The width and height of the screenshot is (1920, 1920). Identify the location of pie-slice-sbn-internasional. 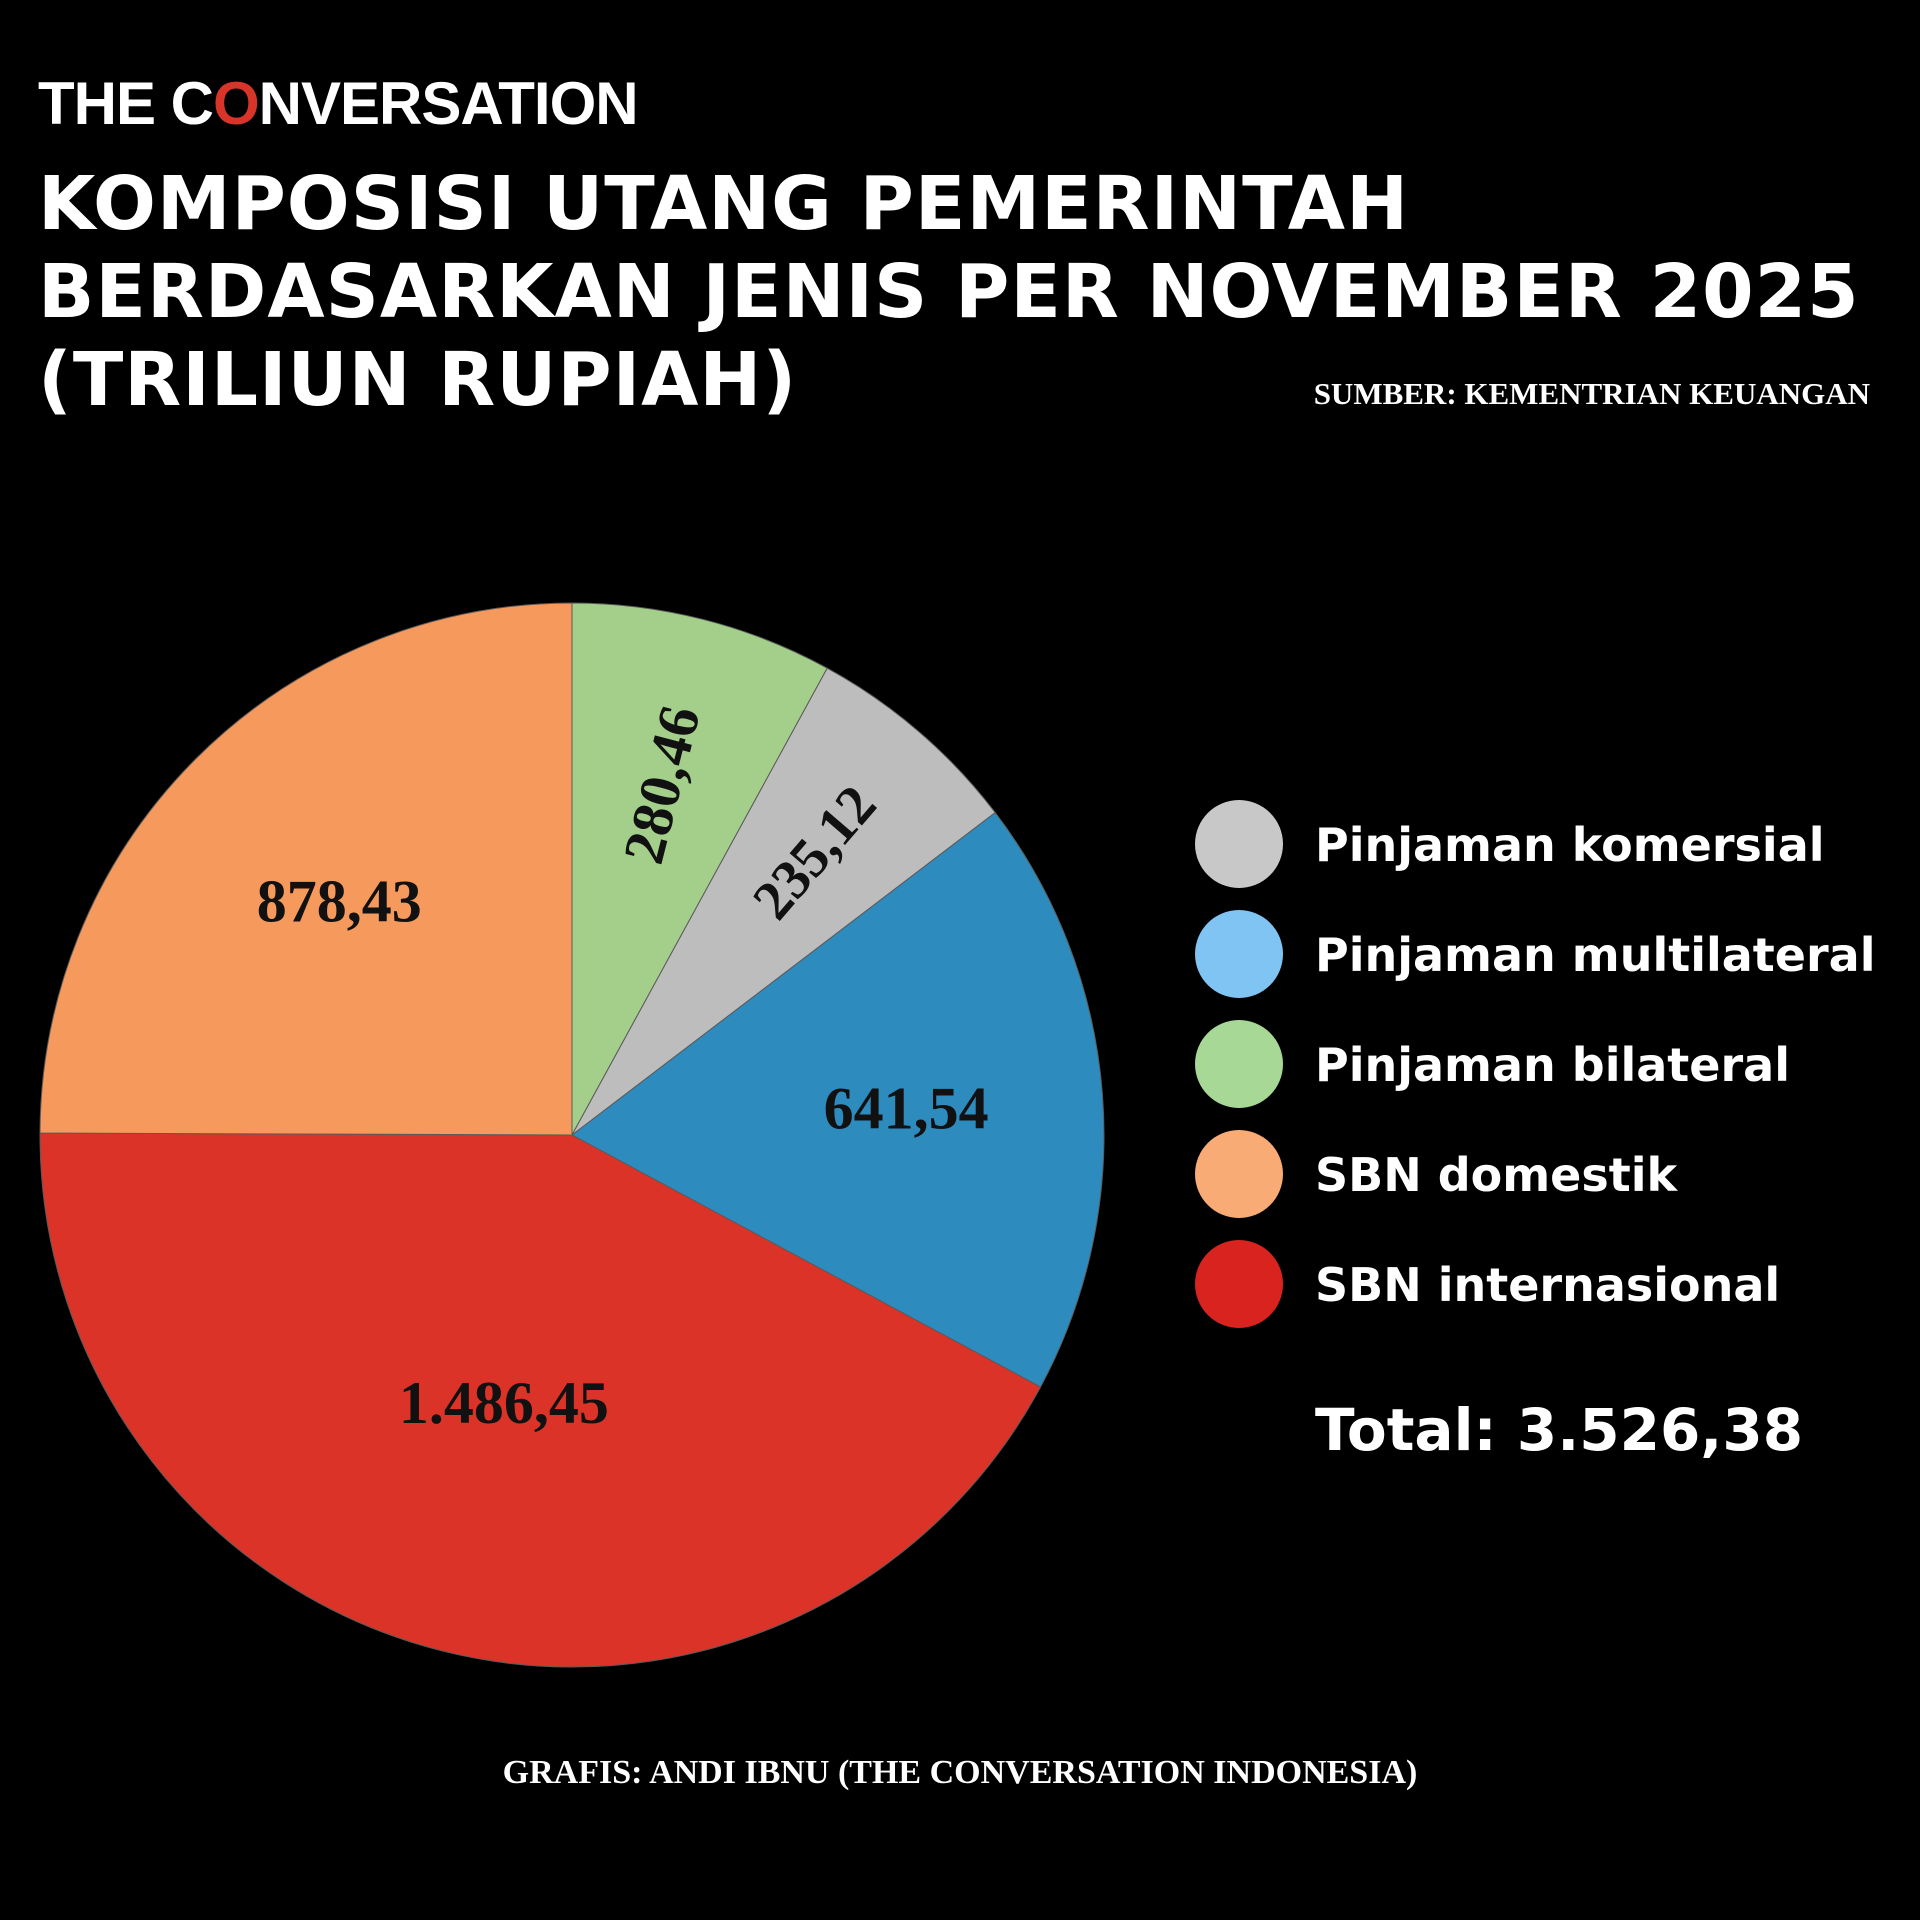
(540, 1400).